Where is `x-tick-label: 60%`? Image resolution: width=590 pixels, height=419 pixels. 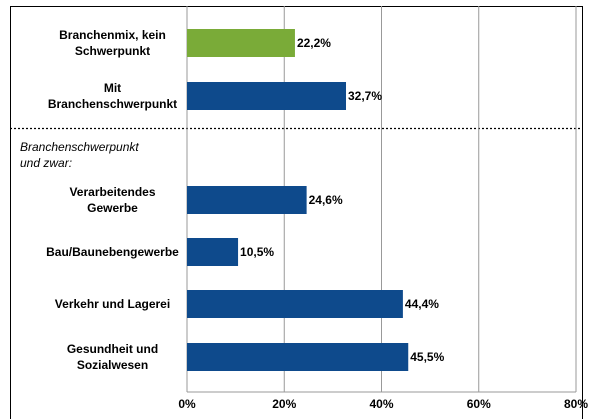 x-tick-label: 60% is located at coordinates (479, 404).